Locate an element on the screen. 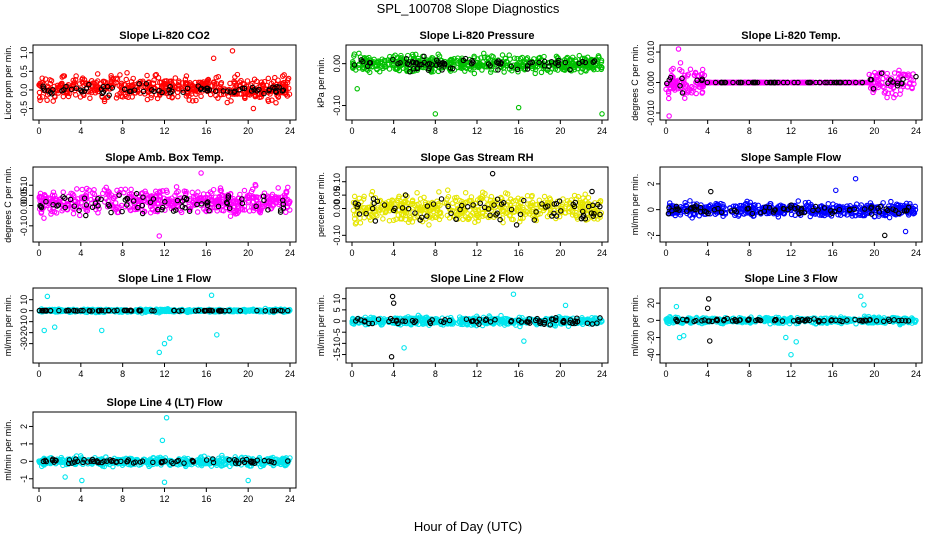  x-tick-label: 12 is located at coordinates (791, 131).